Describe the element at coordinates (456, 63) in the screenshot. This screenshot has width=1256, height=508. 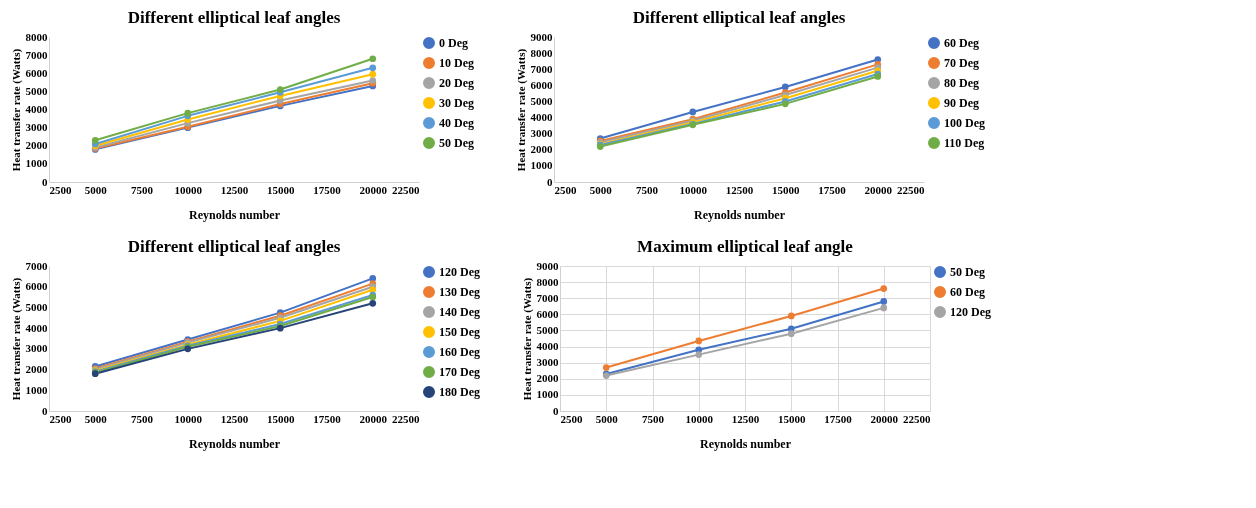
I see `legend-label: 10 Deg` at that location.